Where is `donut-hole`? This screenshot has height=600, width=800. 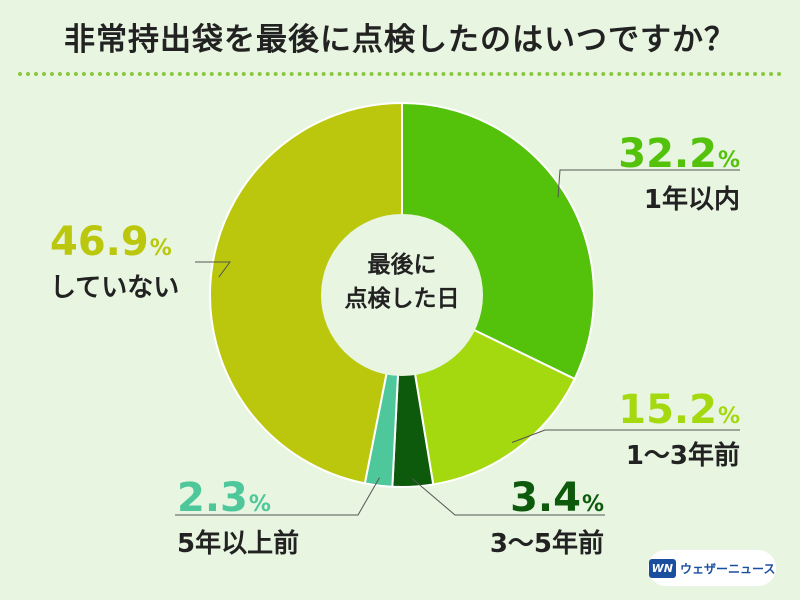 donut-hole is located at coordinates (402, 295).